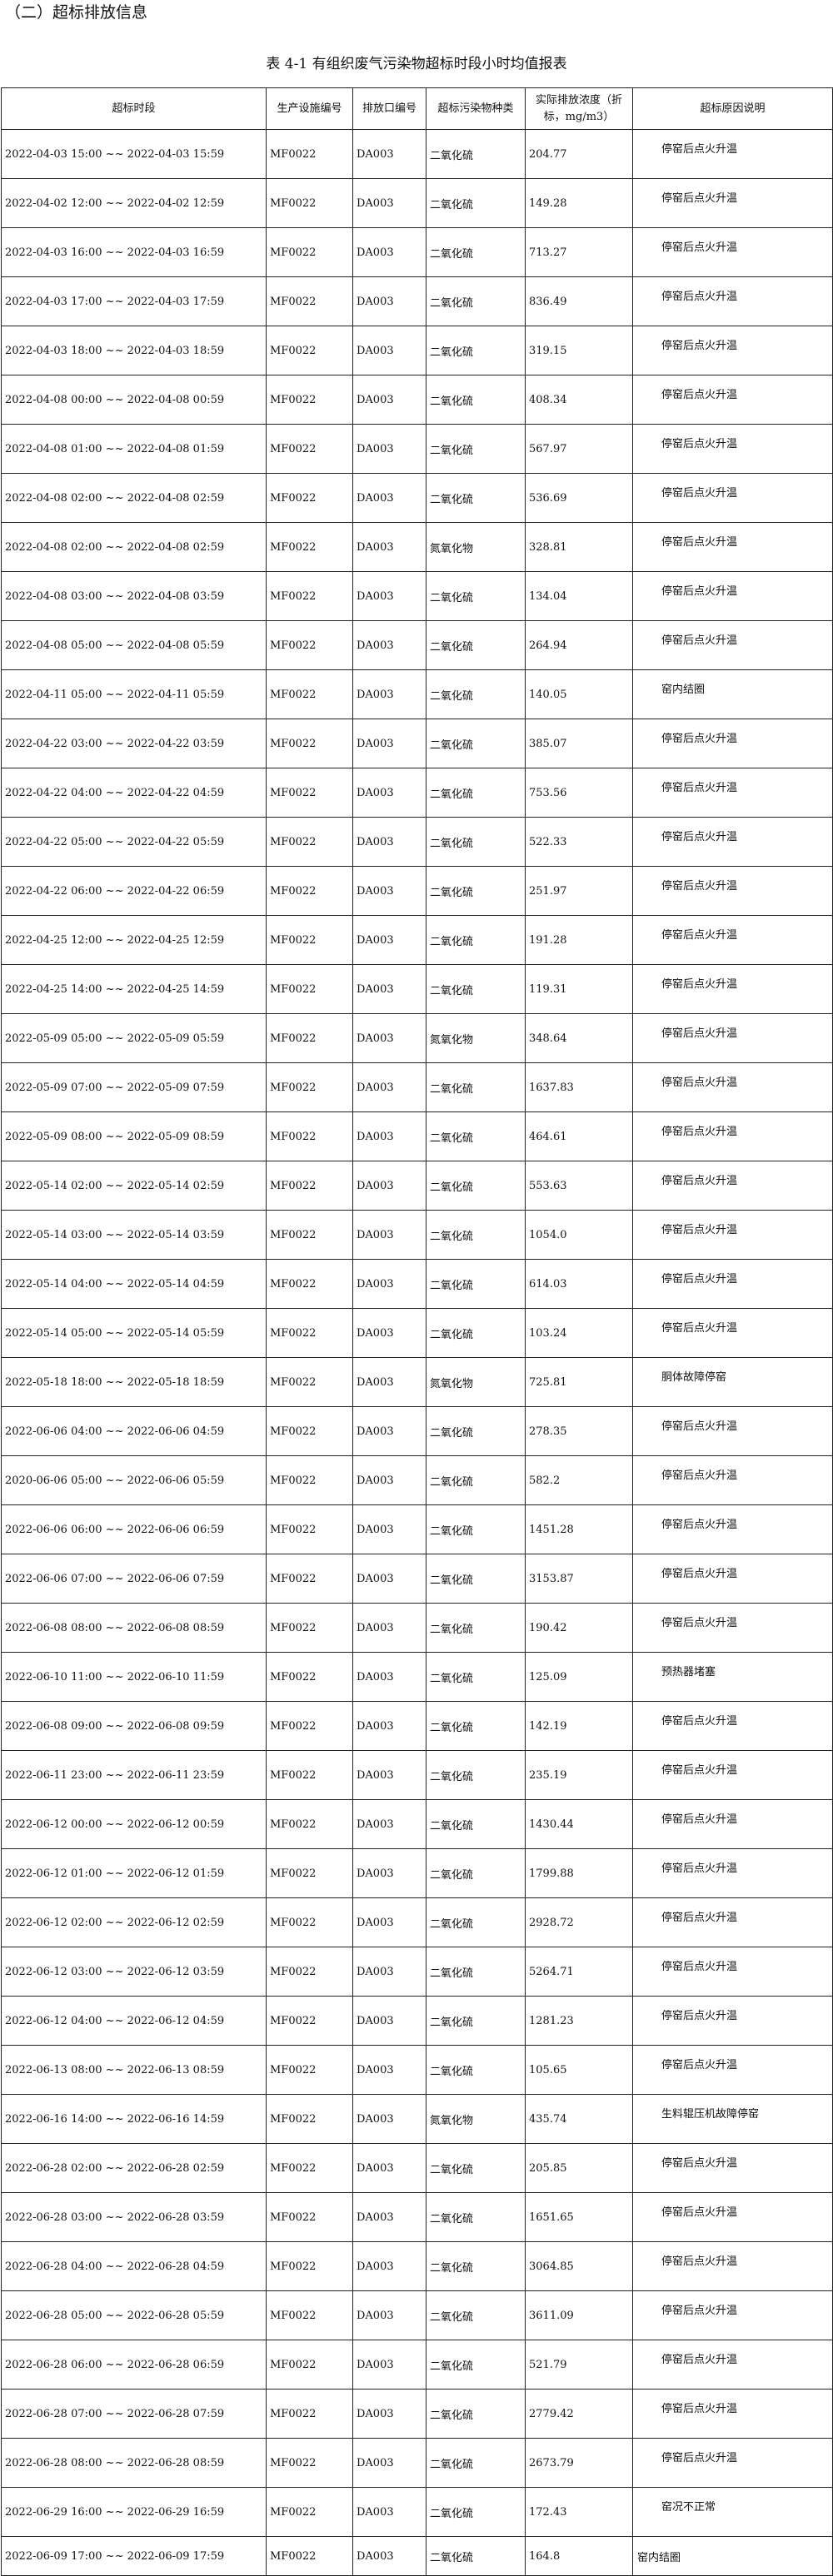 This screenshot has width=833, height=2576. I want to click on cell-reason: 预热器堵塞, so click(732, 1677).